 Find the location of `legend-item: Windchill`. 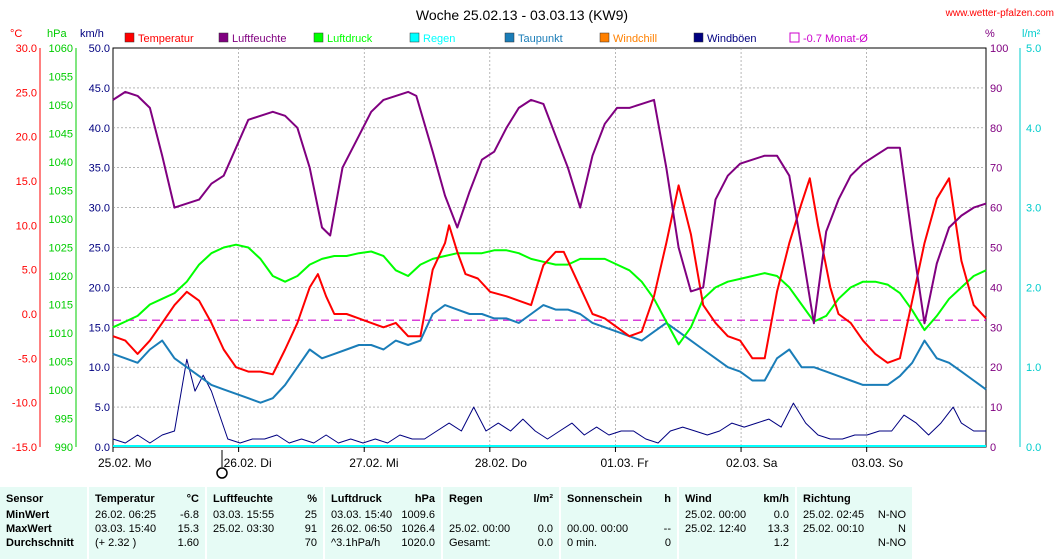

legend-item: Windchill is located at coordinates (628, 38).